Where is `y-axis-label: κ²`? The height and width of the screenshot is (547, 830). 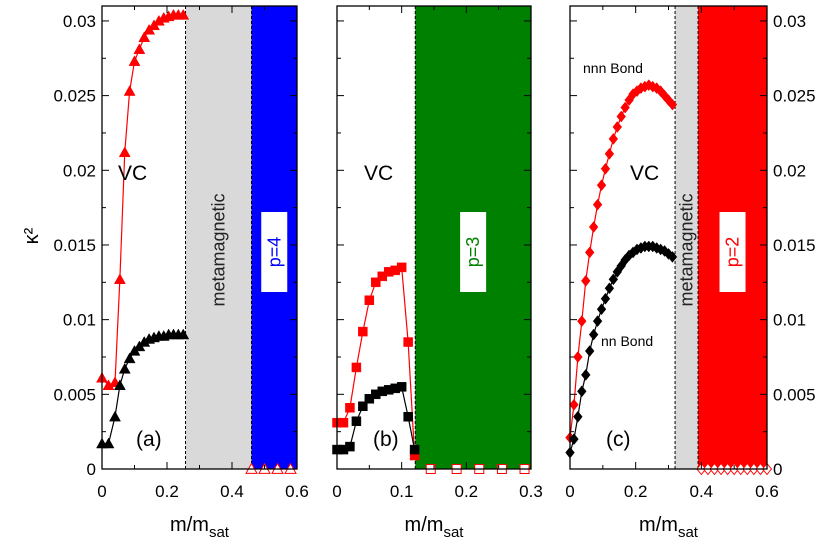 y-axis-label: κ² is located at coordinates (32, 235).